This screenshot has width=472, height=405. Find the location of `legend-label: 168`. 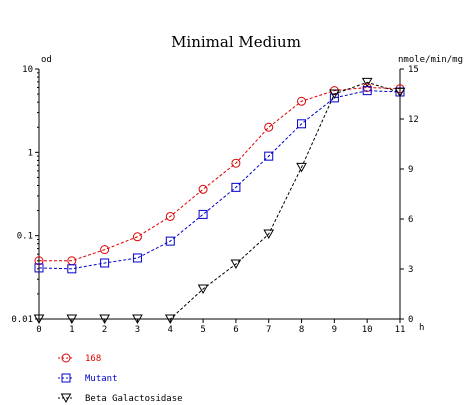

legend-label: 168 is located at coordinates (93, 359).